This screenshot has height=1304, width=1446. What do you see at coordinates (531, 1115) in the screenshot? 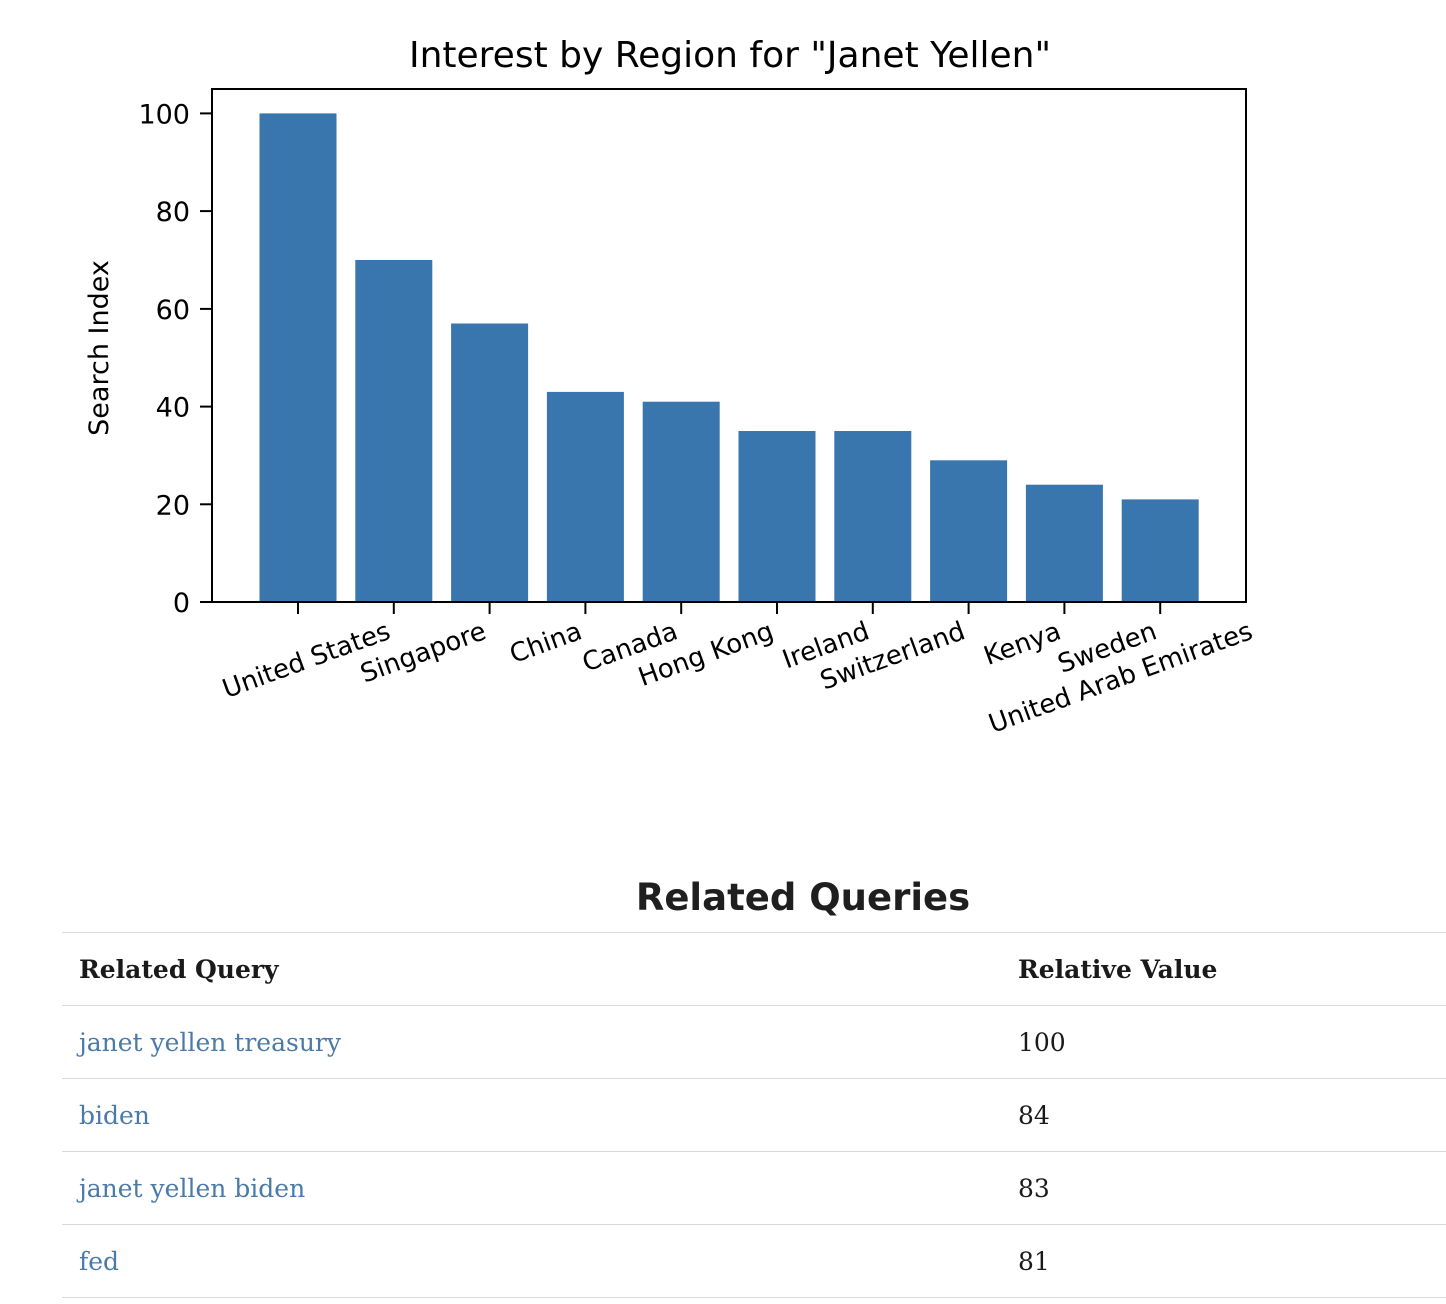
I see `query-cell: biden` at bounding box center [531, 1115].